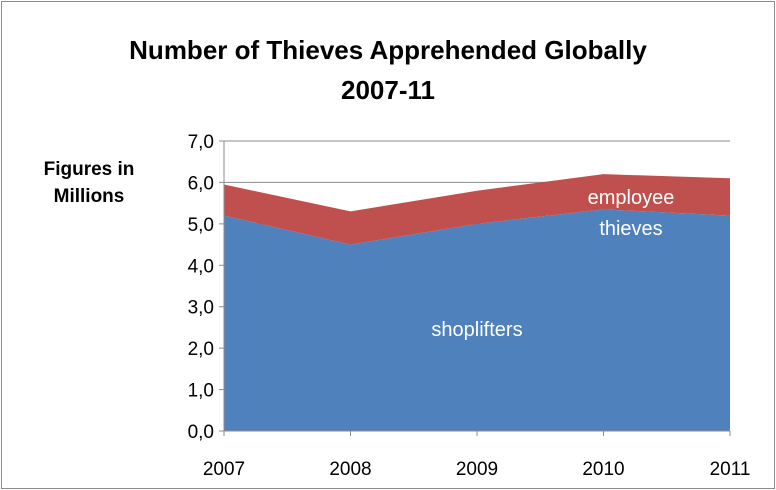 The height and width of the screenshot is (490, 776). I want to click on x-tick-label: 2009, so click(477, 469).